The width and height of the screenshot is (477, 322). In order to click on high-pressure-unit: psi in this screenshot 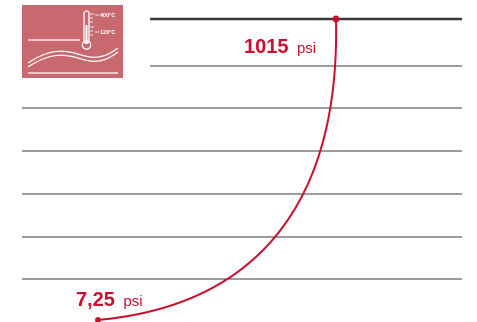, I will do `click(306, 48)`.